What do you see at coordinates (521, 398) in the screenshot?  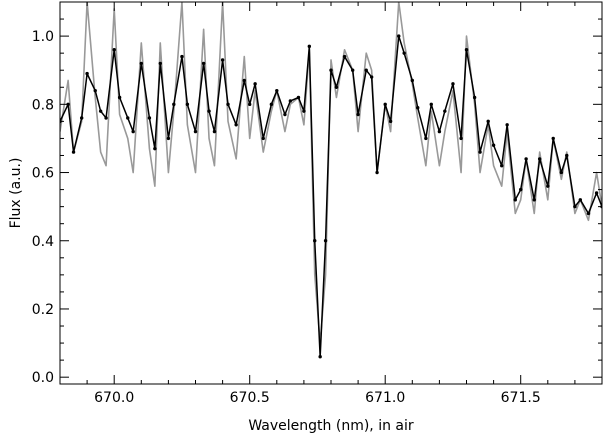 I see `x-tick-label: 671.5` at bounding box center [521, 398].